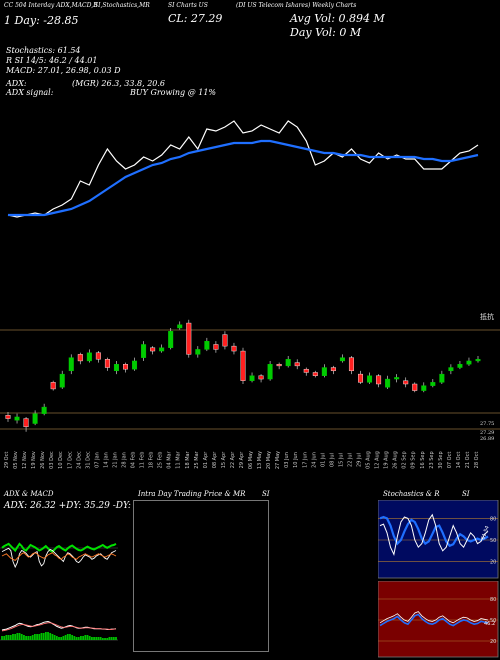  What do you see at coordinates (188, 459) in the screenshot?
I see `date-tick-label: 18 Mar` at bounding box center [188, 459].